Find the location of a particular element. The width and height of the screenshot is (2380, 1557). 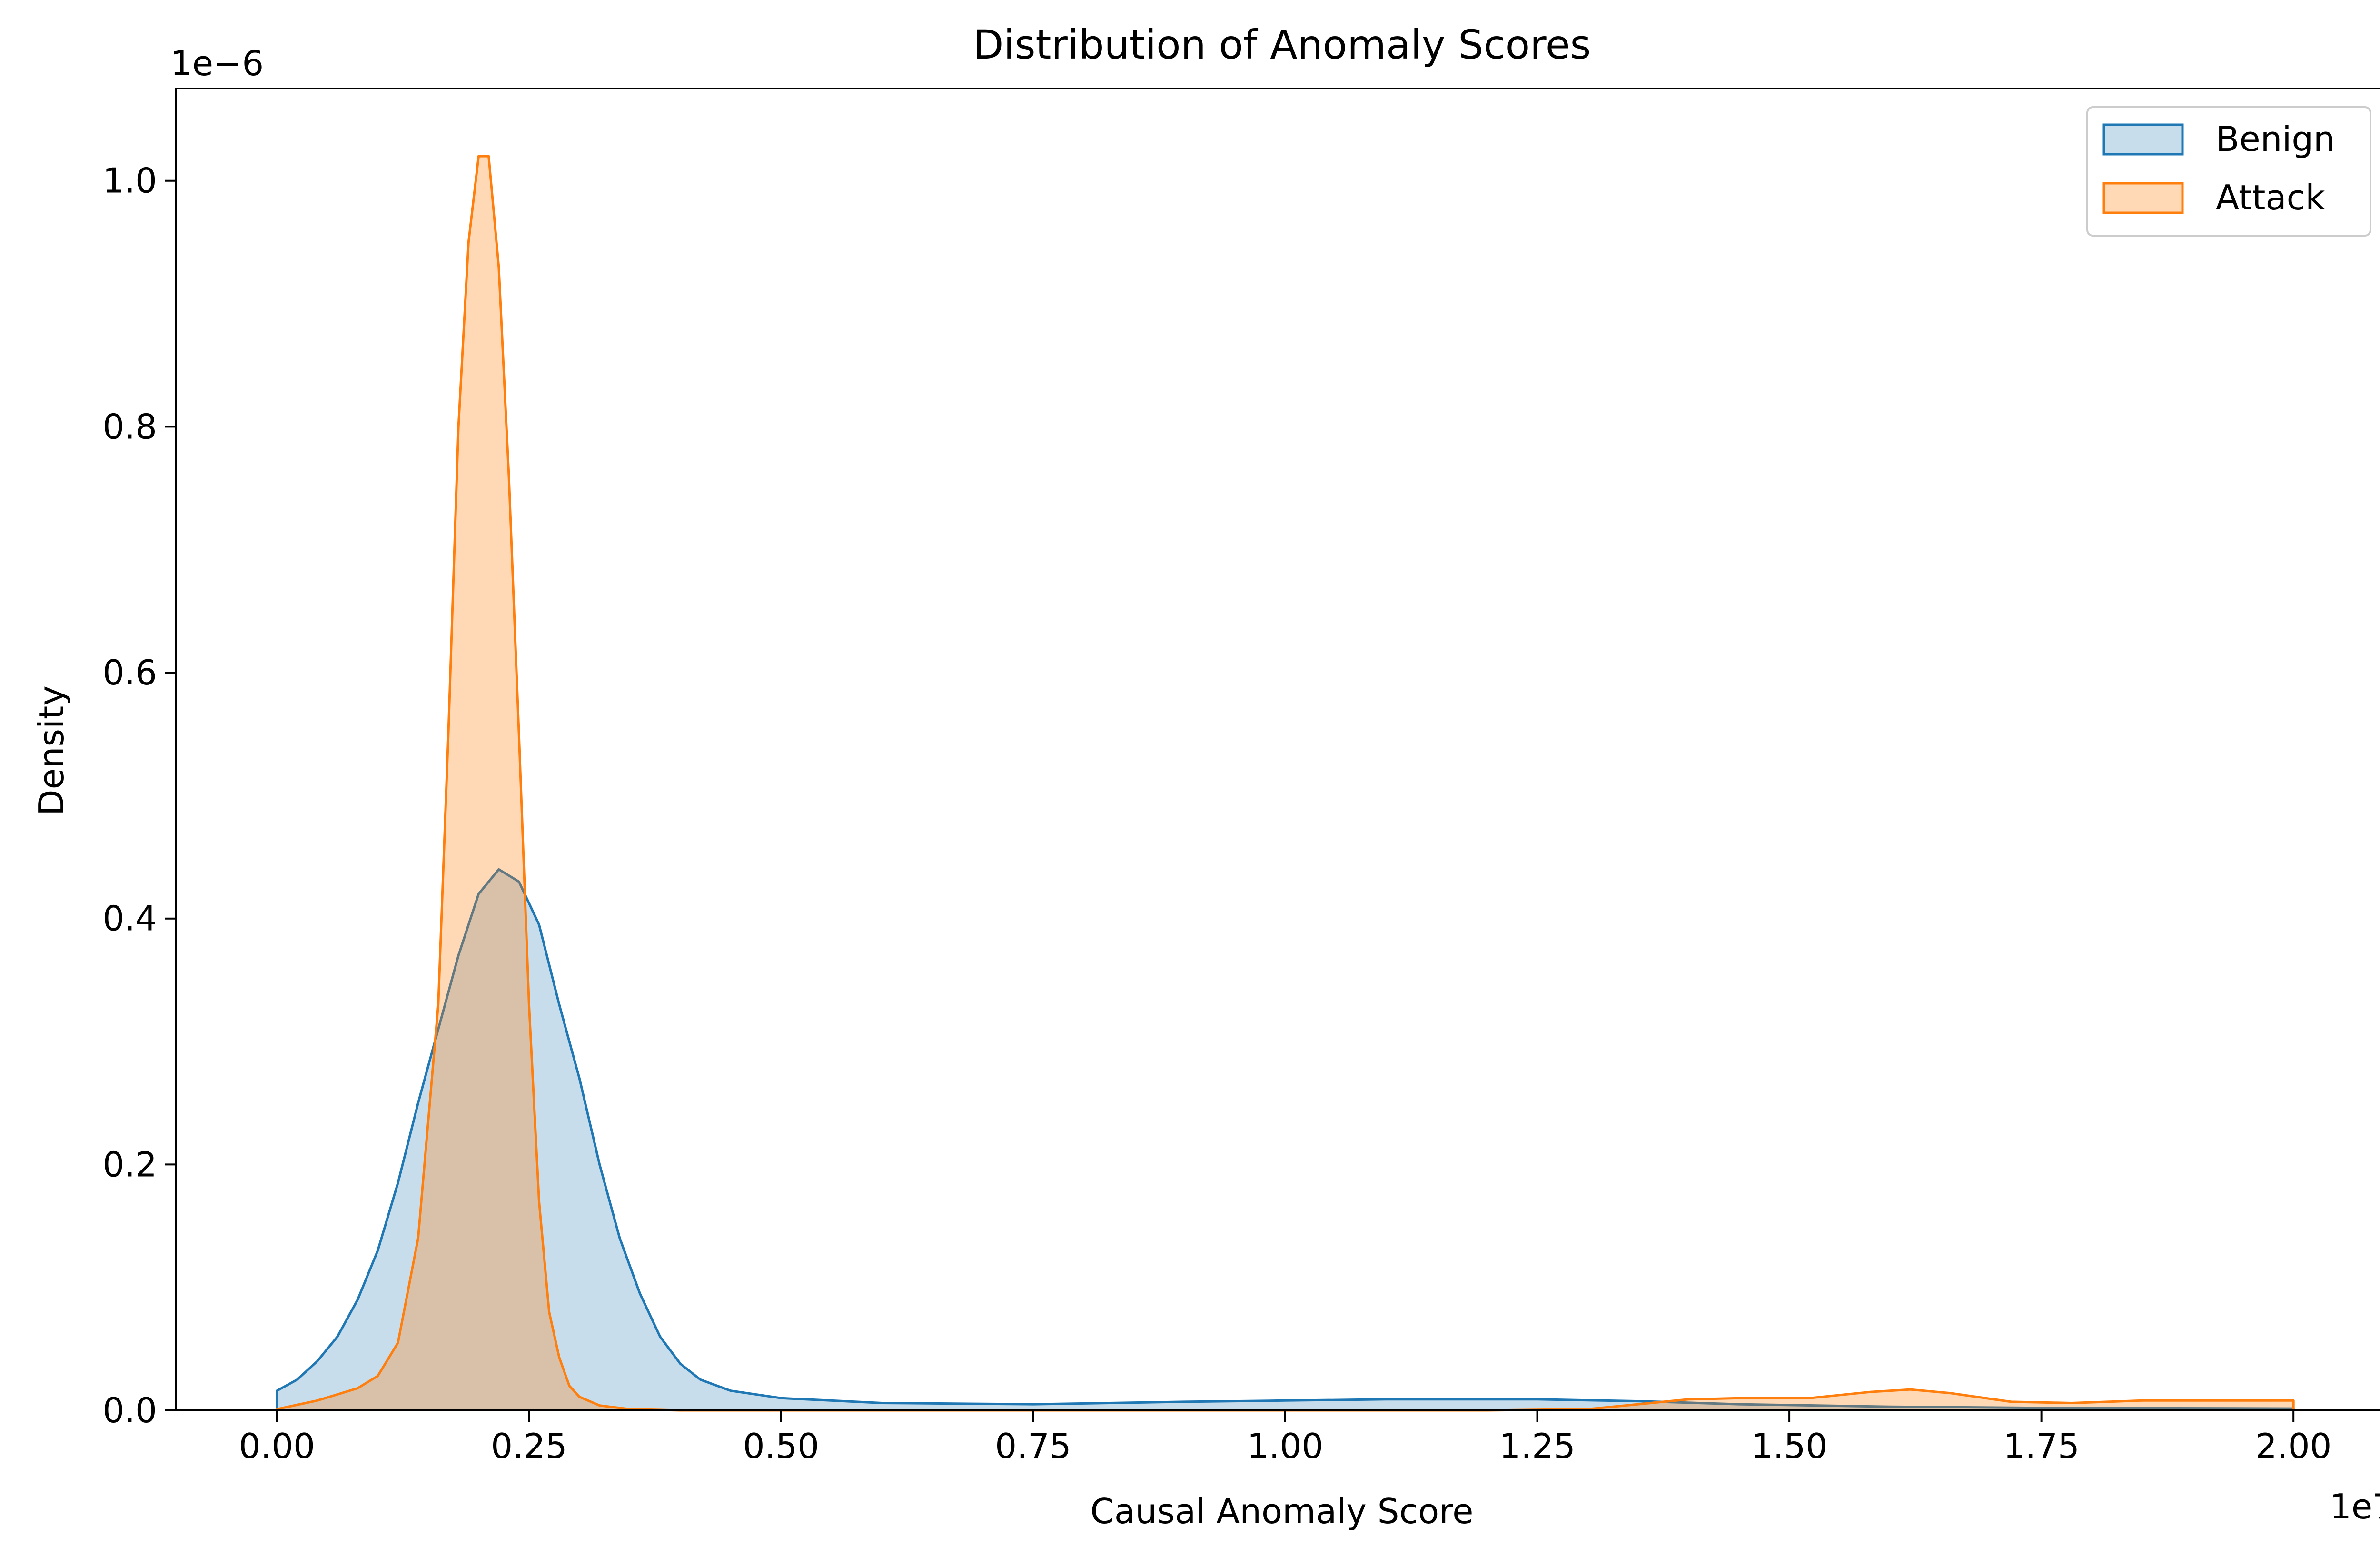

x-tick-label: 0.50 is located at coordinates (781, 1446).